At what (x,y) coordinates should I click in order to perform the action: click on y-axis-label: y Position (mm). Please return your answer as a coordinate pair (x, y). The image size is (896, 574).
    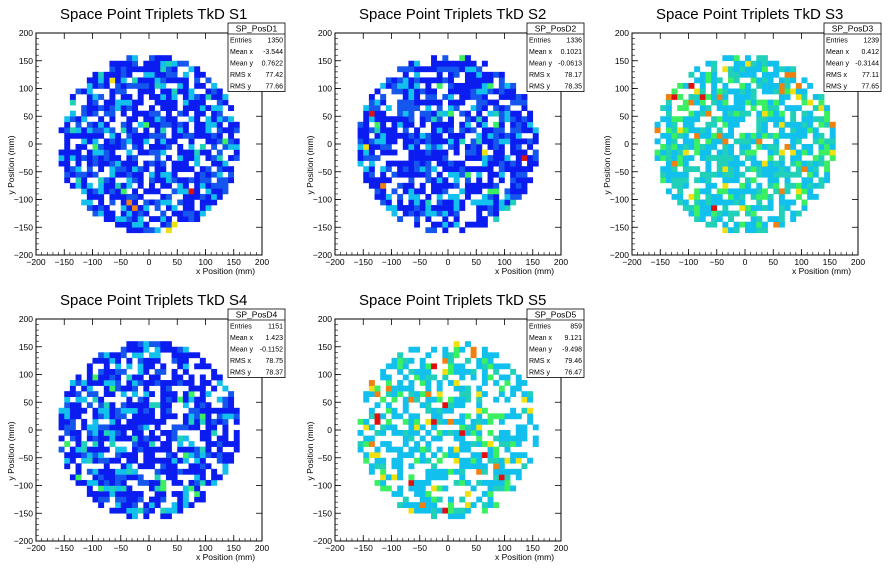
    Looking at the image, I should click on (11, 164).